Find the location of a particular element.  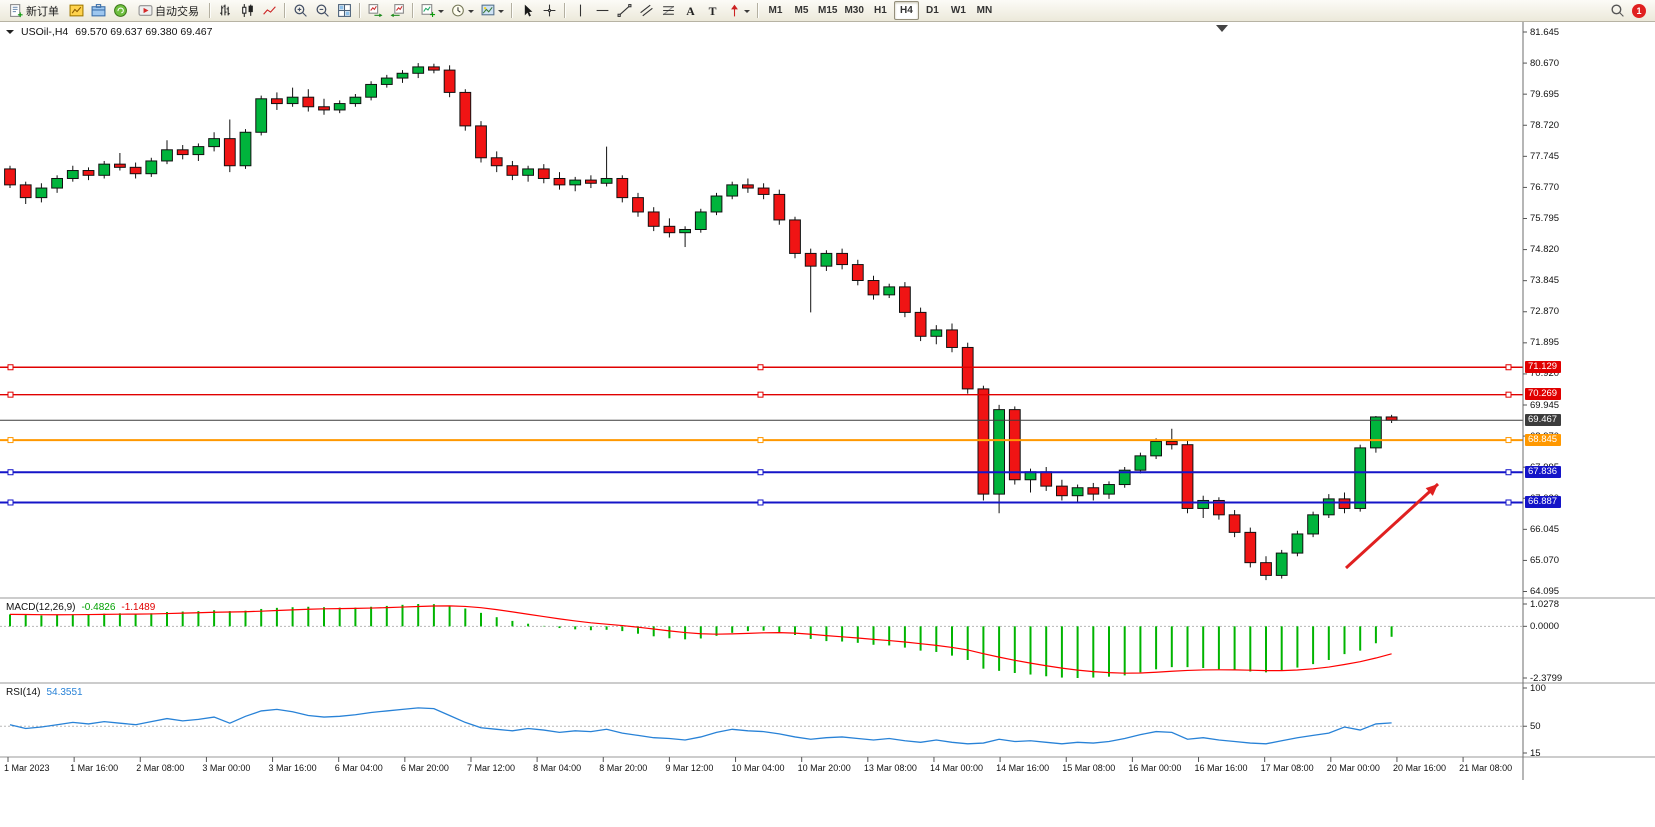

macd-indicator-title: MACD(12,26,9) -0.4826 -1.1489 is located at coordinates (80, 607).